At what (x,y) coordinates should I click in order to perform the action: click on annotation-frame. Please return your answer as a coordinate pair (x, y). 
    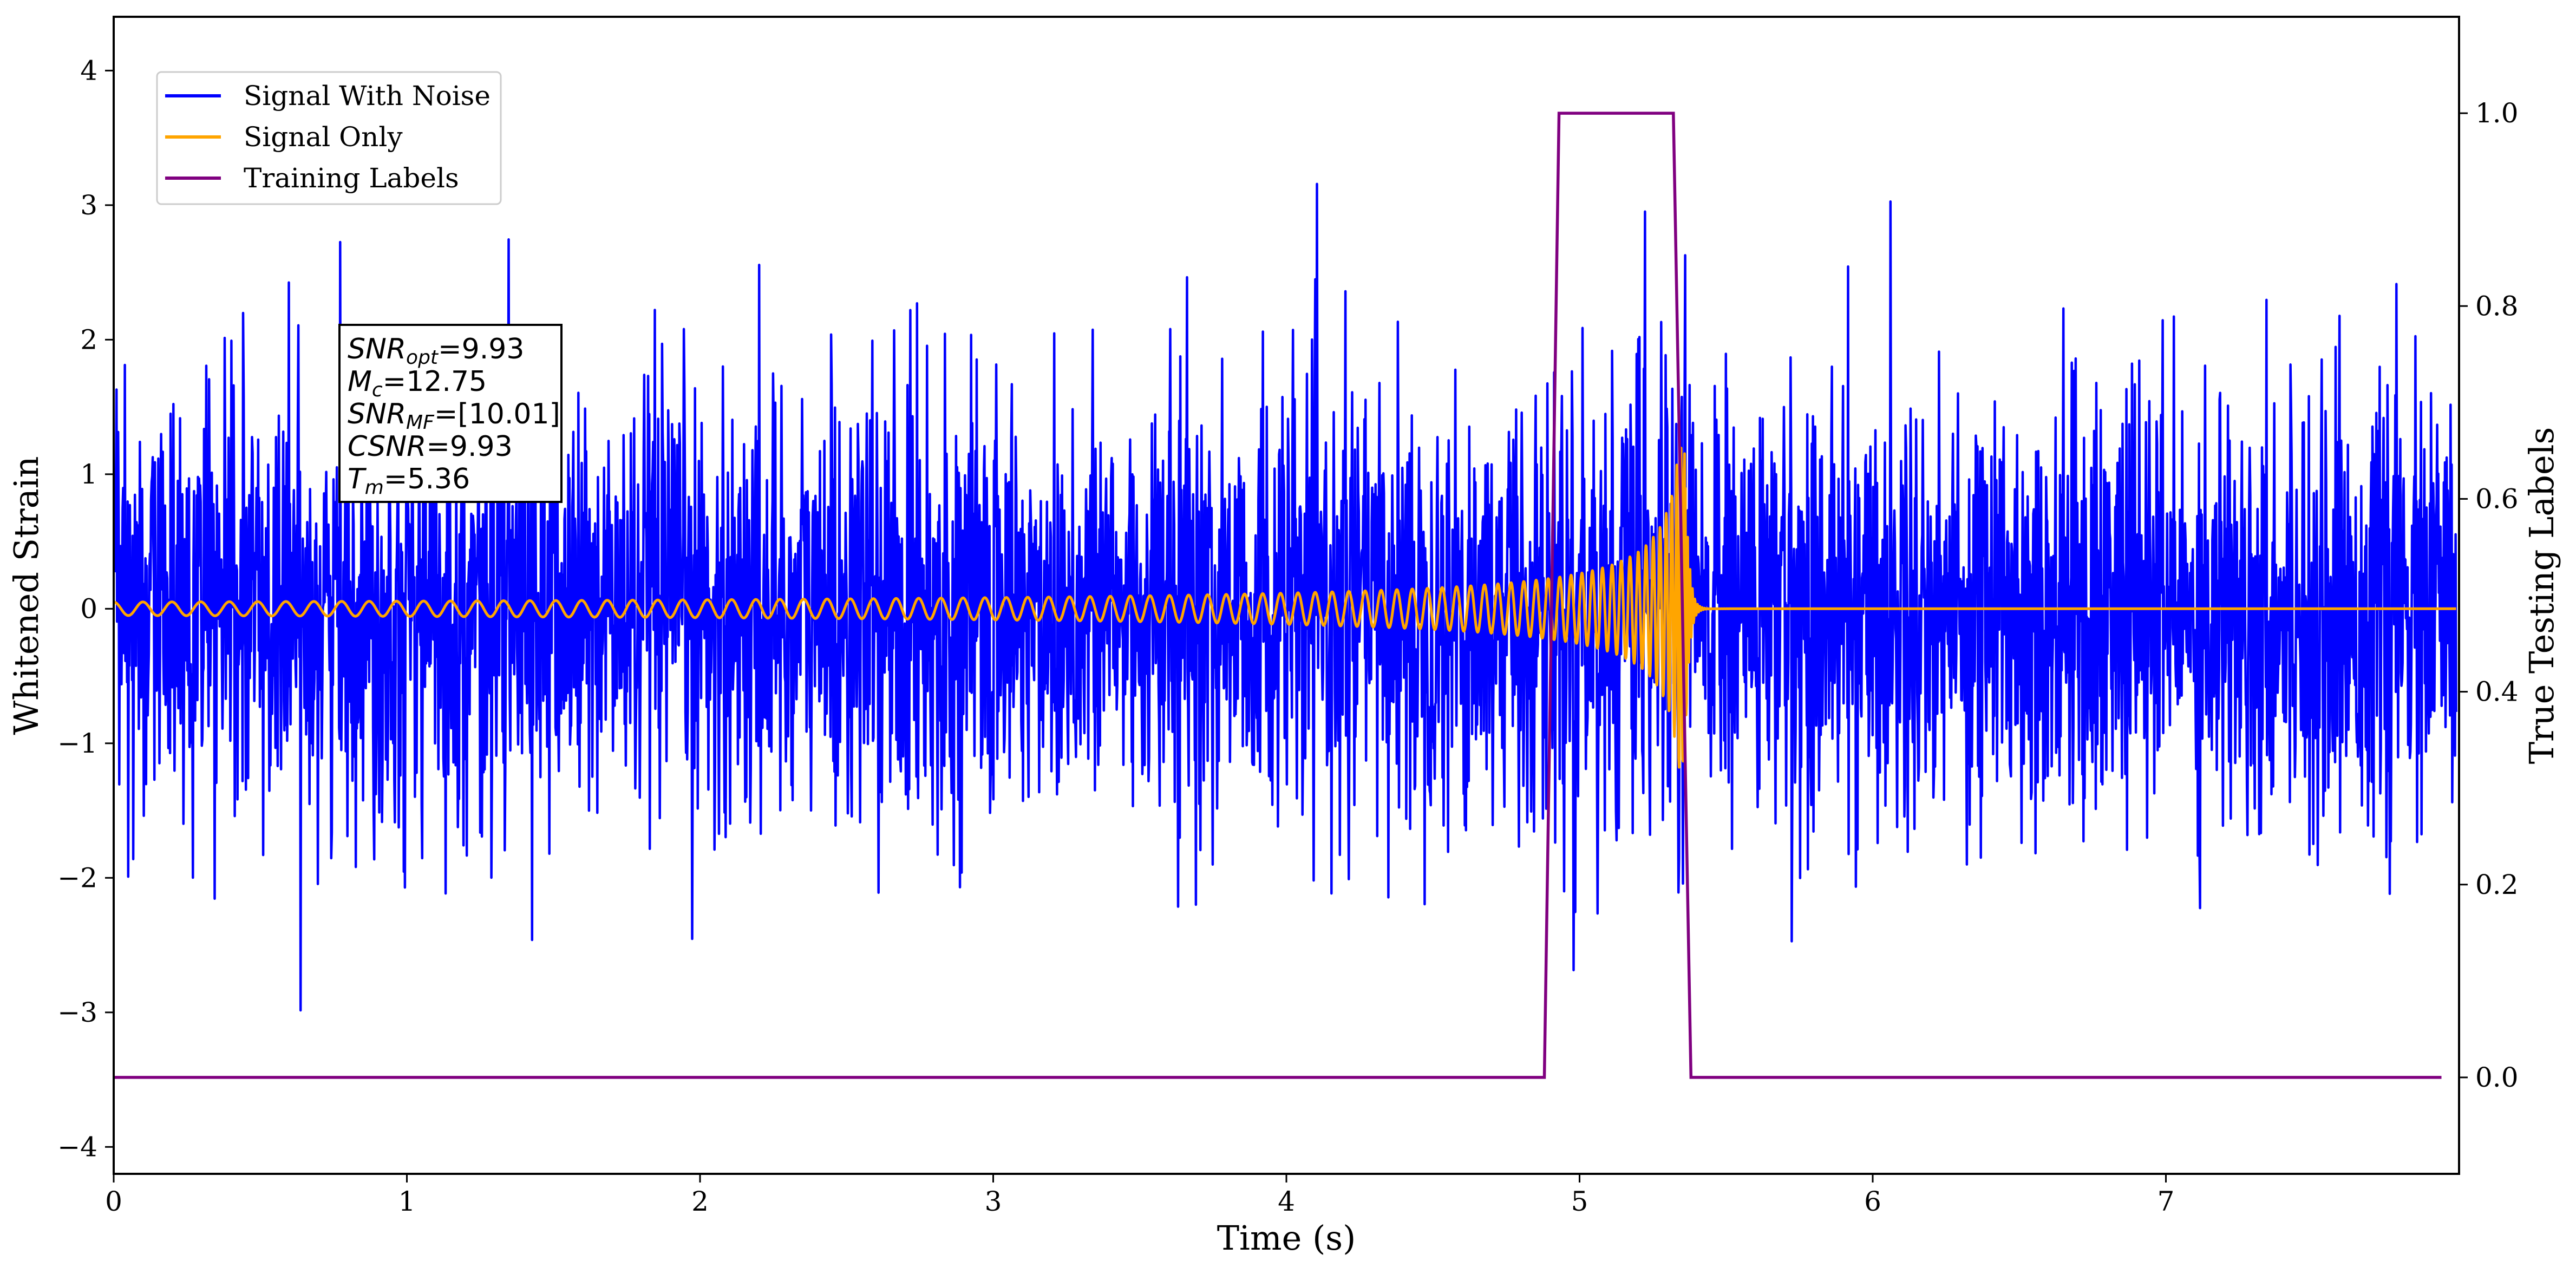
    Looking at the image, I should click on (450, 413).